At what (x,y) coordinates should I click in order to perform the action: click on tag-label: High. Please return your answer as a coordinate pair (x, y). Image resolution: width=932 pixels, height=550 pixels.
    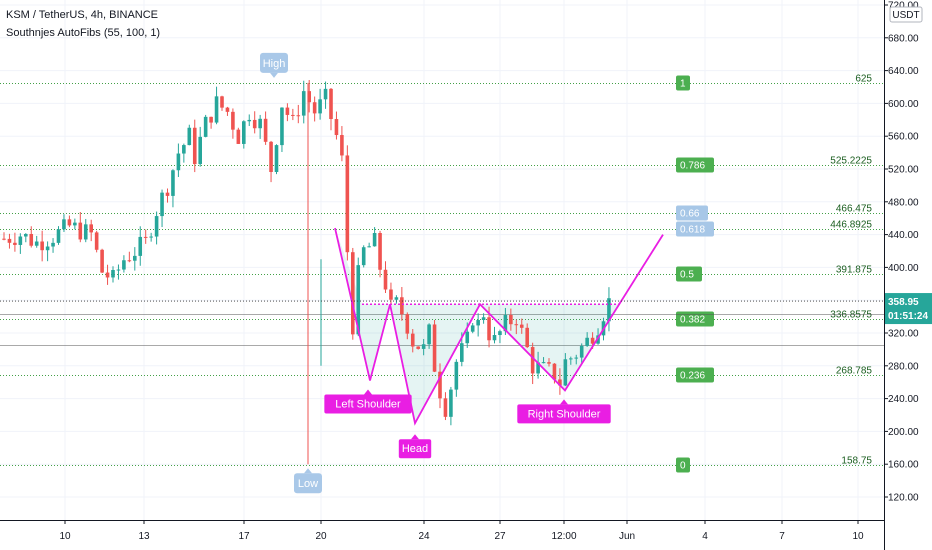
    Looking at the image, I should click on (274, 64).